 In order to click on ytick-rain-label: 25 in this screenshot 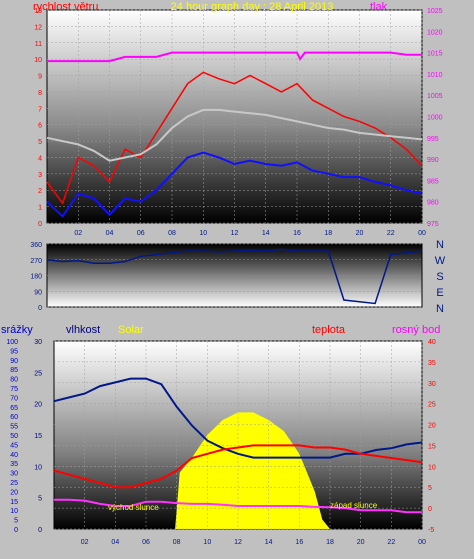, I will do `click(14, 483)`.